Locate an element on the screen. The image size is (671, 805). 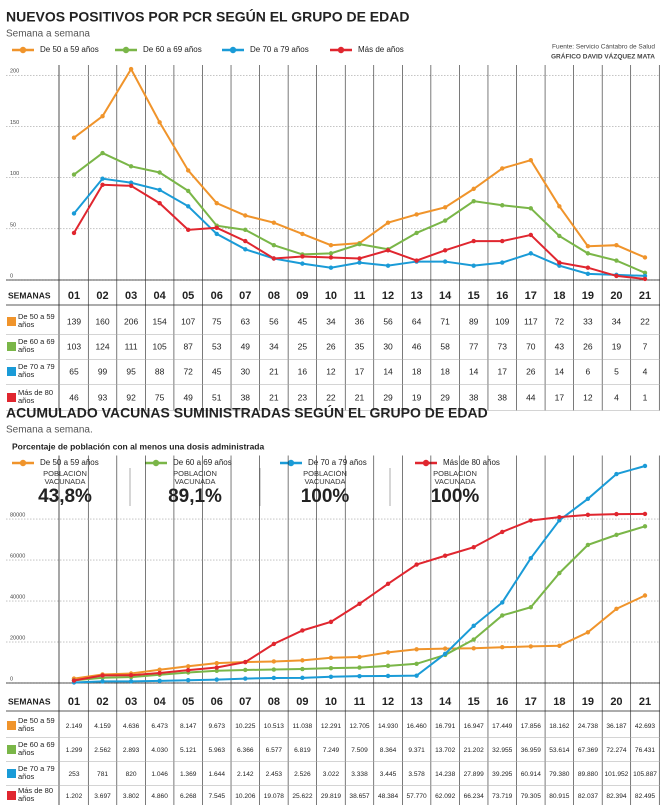
table-cell: 117 is located at coordinates (531, 321).